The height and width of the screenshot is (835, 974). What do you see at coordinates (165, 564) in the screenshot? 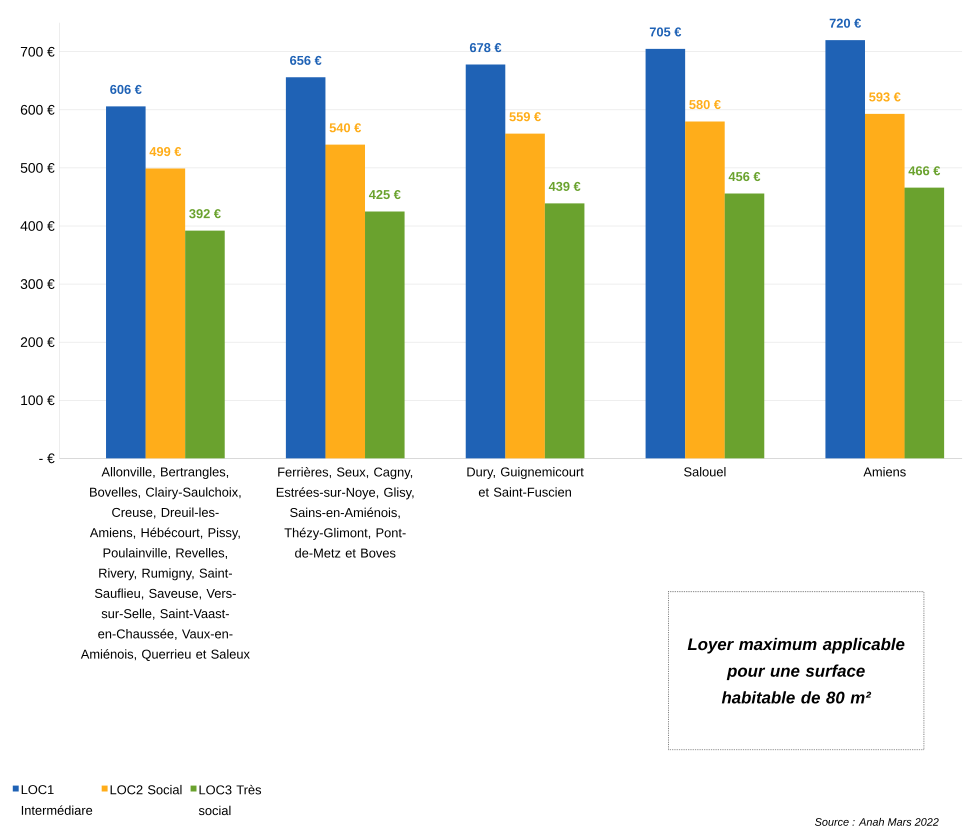
I see `category-label: Allonville, Bertrangles, Bovelles, Clairy-Saulchoix, Creuse, Dreuil-les-Amiens, Hébécourt, Pissy, Poulainville, Revelles, Rivery, Rumigny, Saint-Sauflieu, Saveuse, Vers-sur-Selle, Saint-Vaast-en-Chaussée, Vaux-en-Amiénois, Querrieu et Saleux` at bounding box center [165, 564].